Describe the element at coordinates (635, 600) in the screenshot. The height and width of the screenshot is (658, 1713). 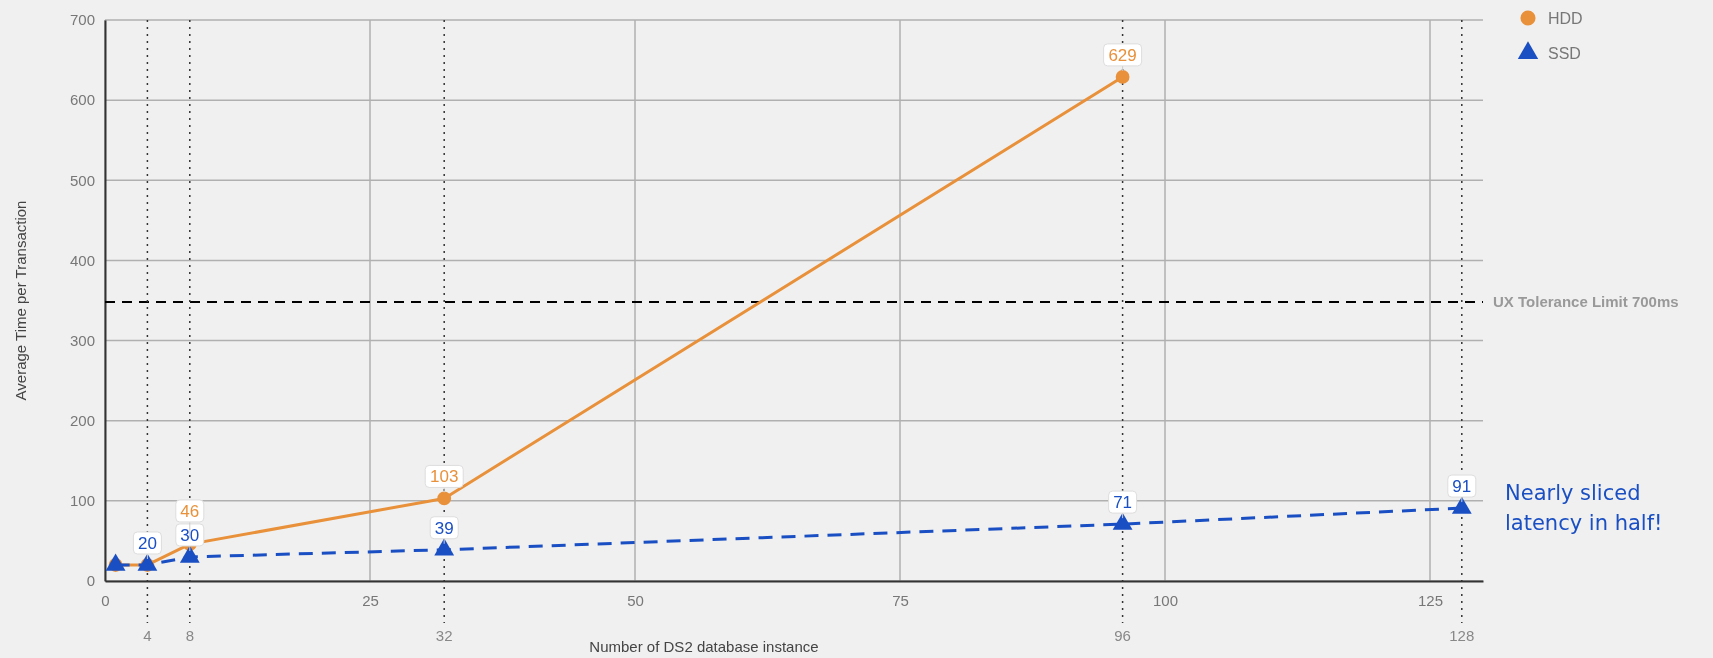
I see `x-tick-label: 50` at that location.